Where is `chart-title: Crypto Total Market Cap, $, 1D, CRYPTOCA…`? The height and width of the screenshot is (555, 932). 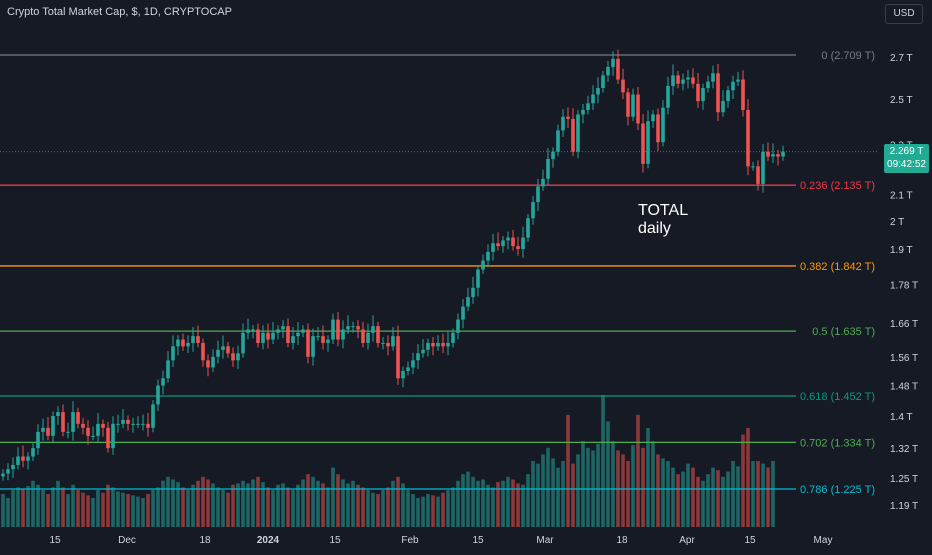 chart-title: Crypto Total Market Cap, $, 1D, CRYPTOCA… is located at coordinates (119, 12).